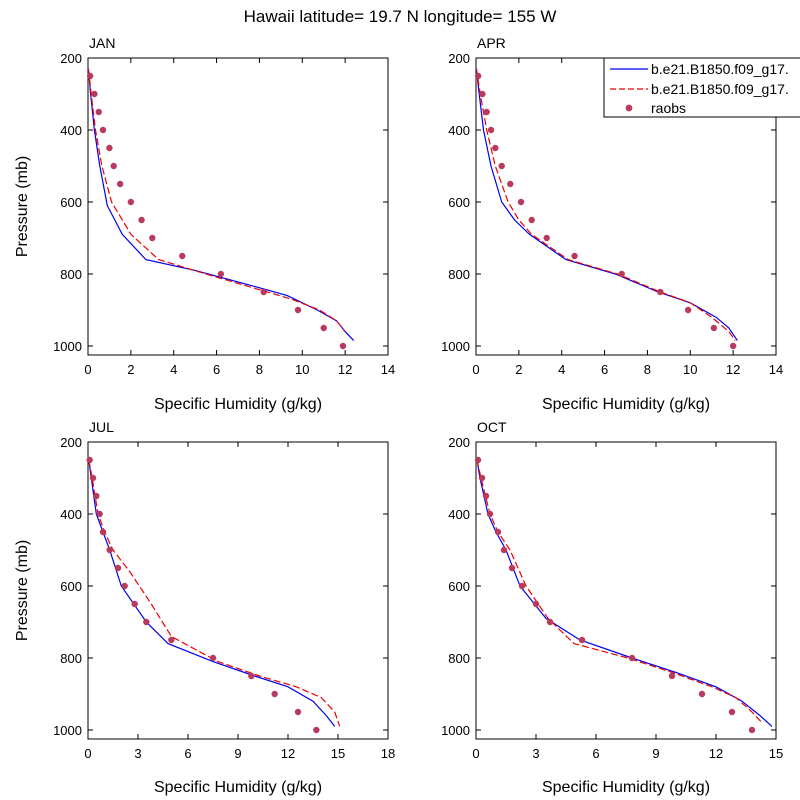  What do you see at coordinates (668, 108) in the screenshot?
I see `legend-label: raobs` at bounding box center [668, 108].